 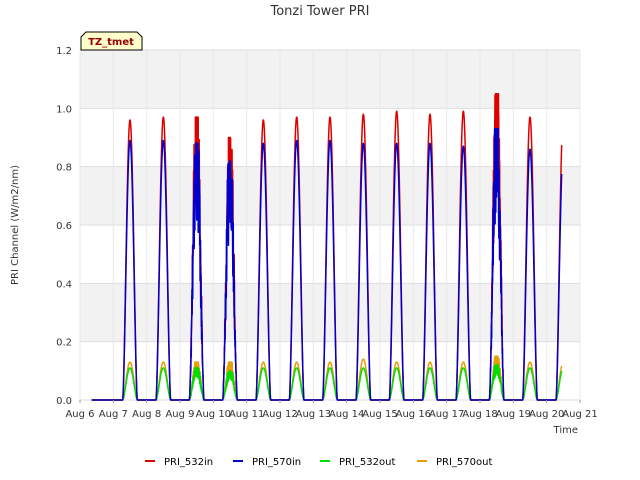 I want to click on y-tick-label: 0.8, so click(x=64, y=168).